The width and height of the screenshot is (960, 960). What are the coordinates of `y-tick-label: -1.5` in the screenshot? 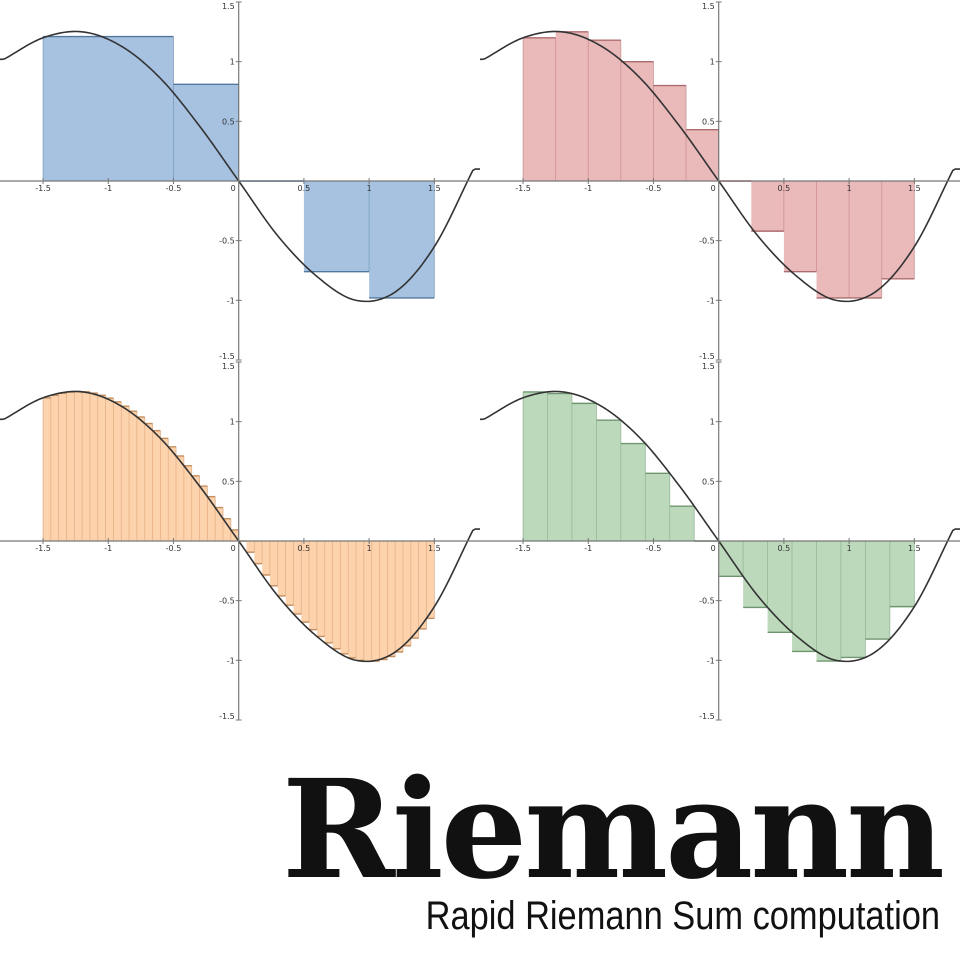 It's located at (707, 716).